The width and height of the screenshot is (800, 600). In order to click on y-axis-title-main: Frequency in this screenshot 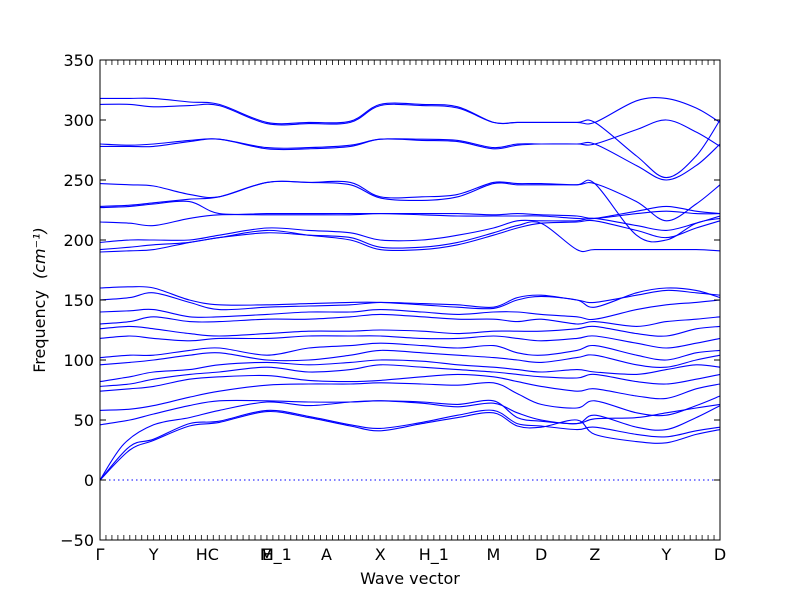, I will do `click(39, 331)`.